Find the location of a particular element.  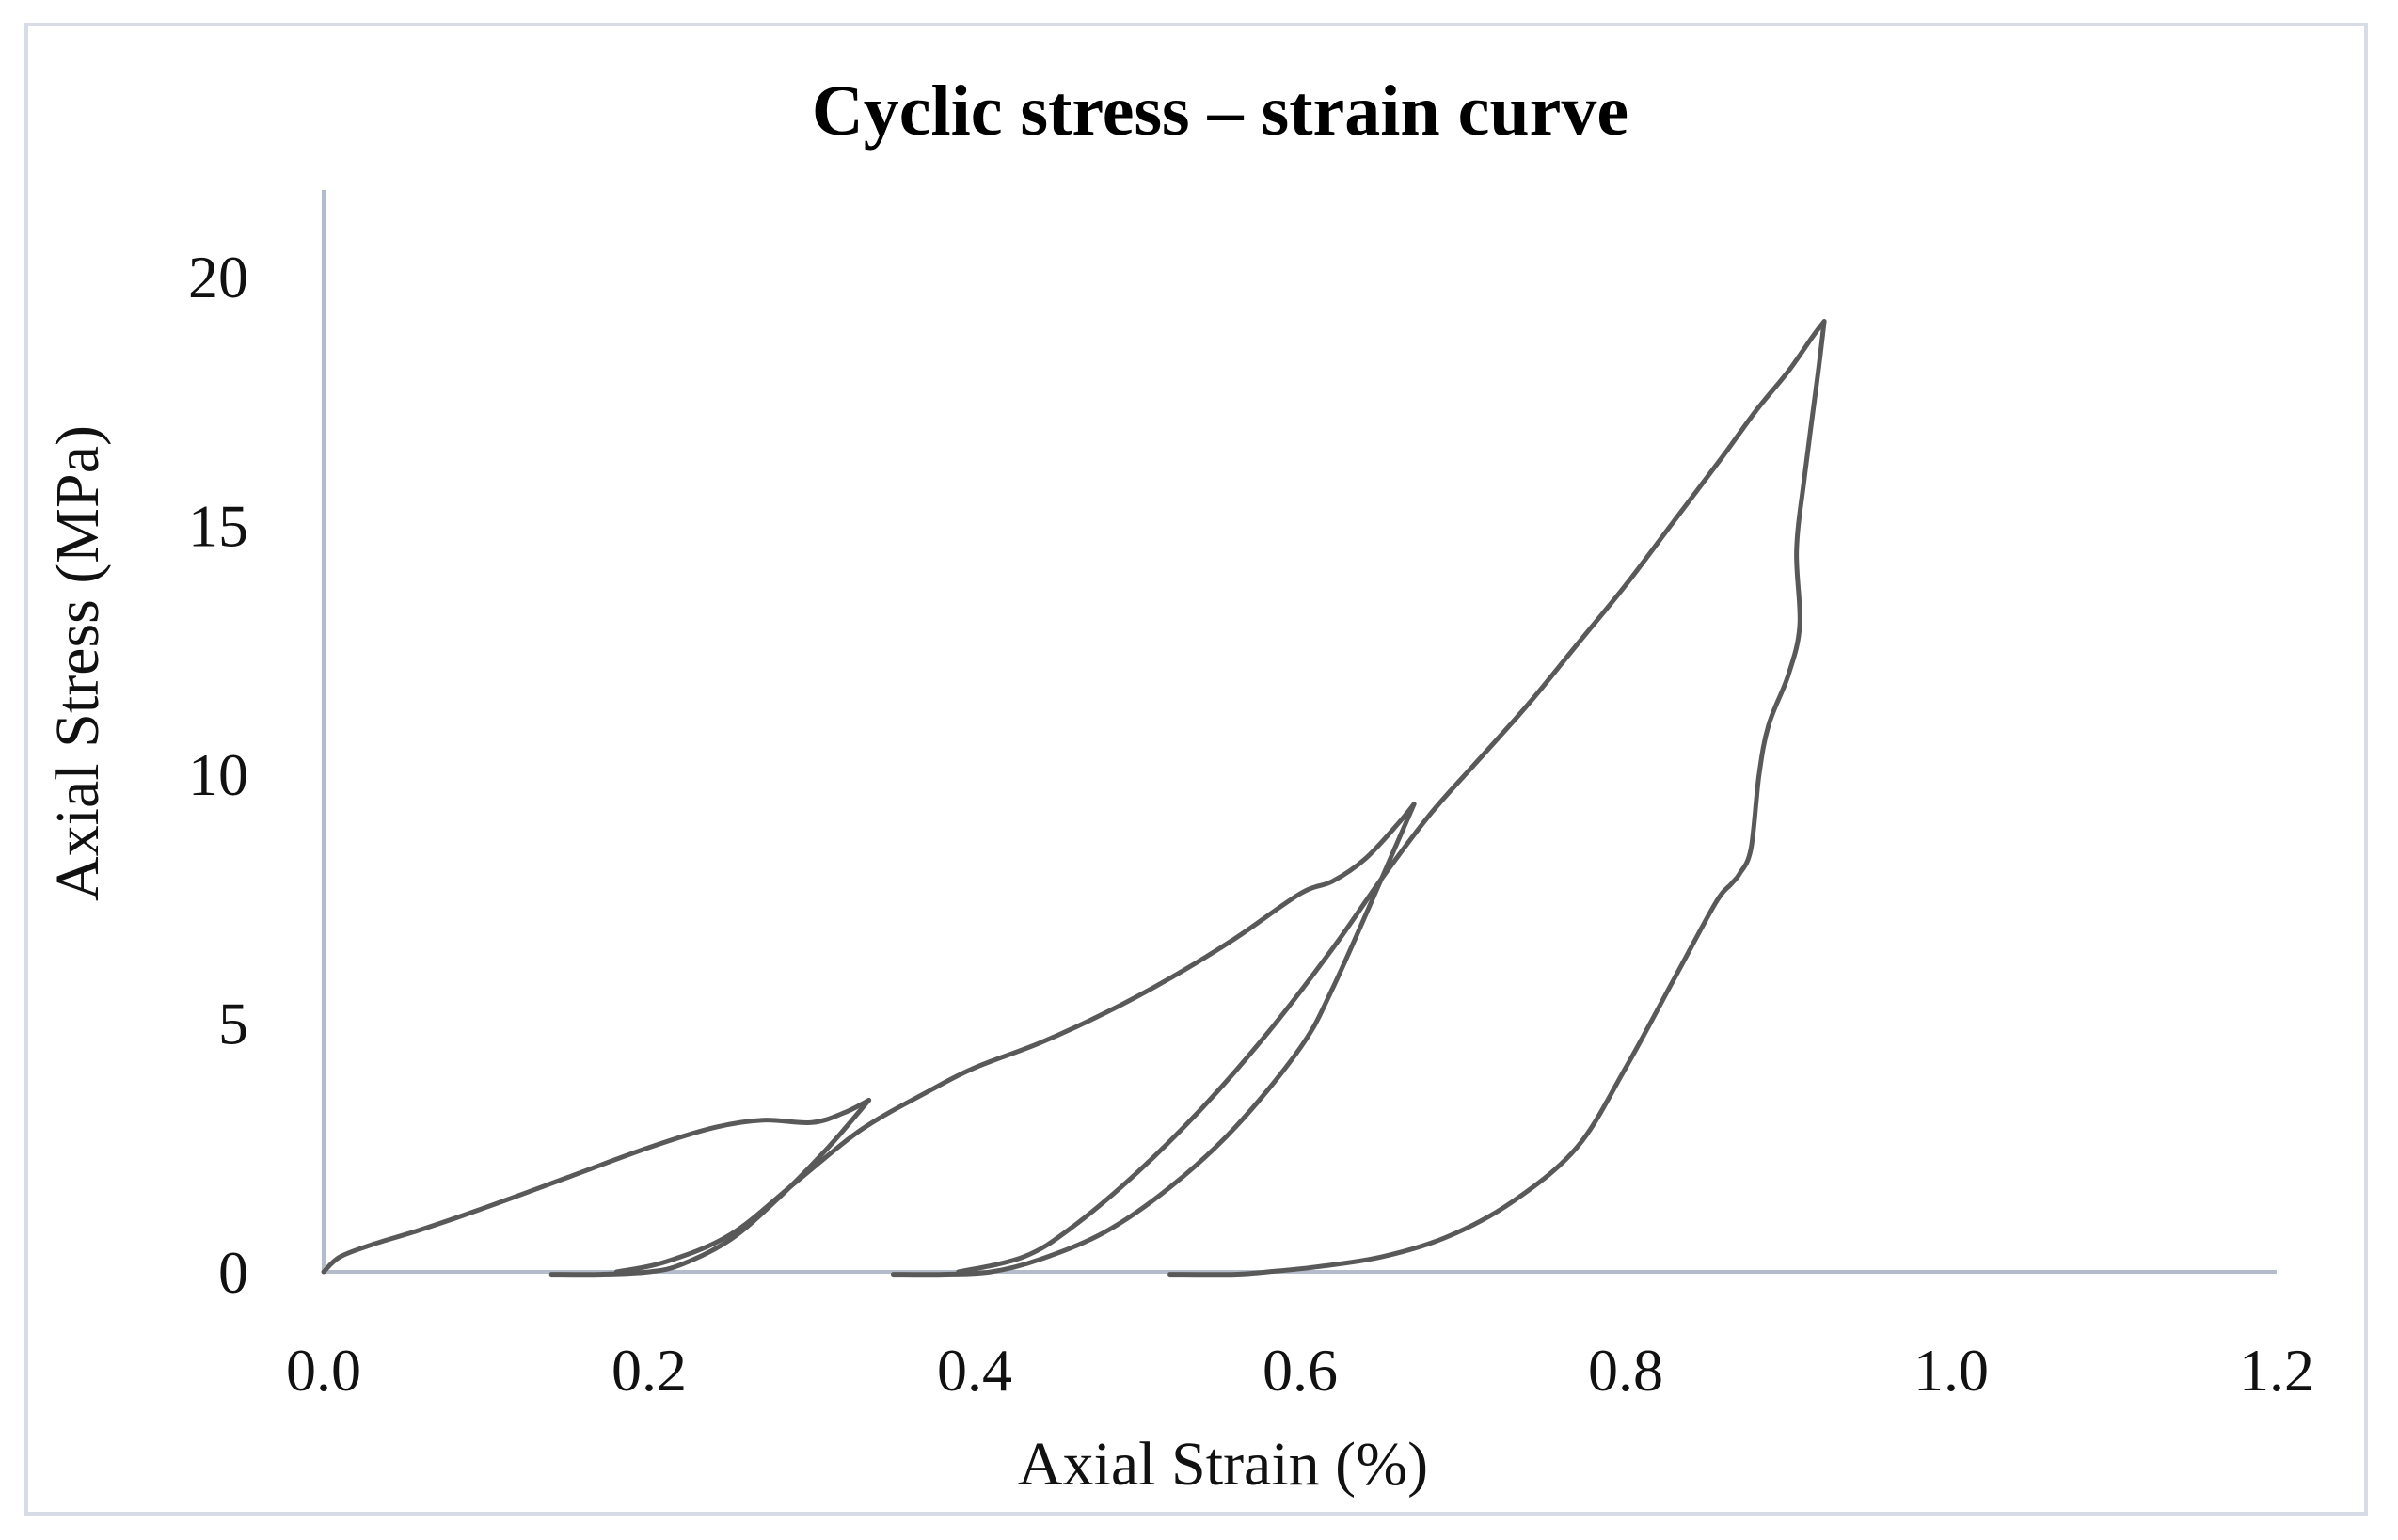

y-axis-title: Axial Stress (MPa) is located at coordinates (77, 663).